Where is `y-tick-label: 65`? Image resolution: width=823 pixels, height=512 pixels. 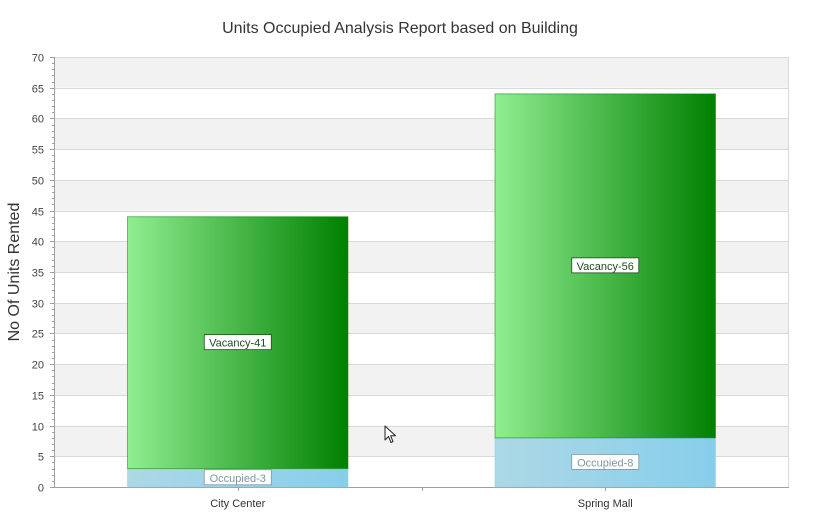 y-tick-label: 65 is located at coordinates (38, 90).